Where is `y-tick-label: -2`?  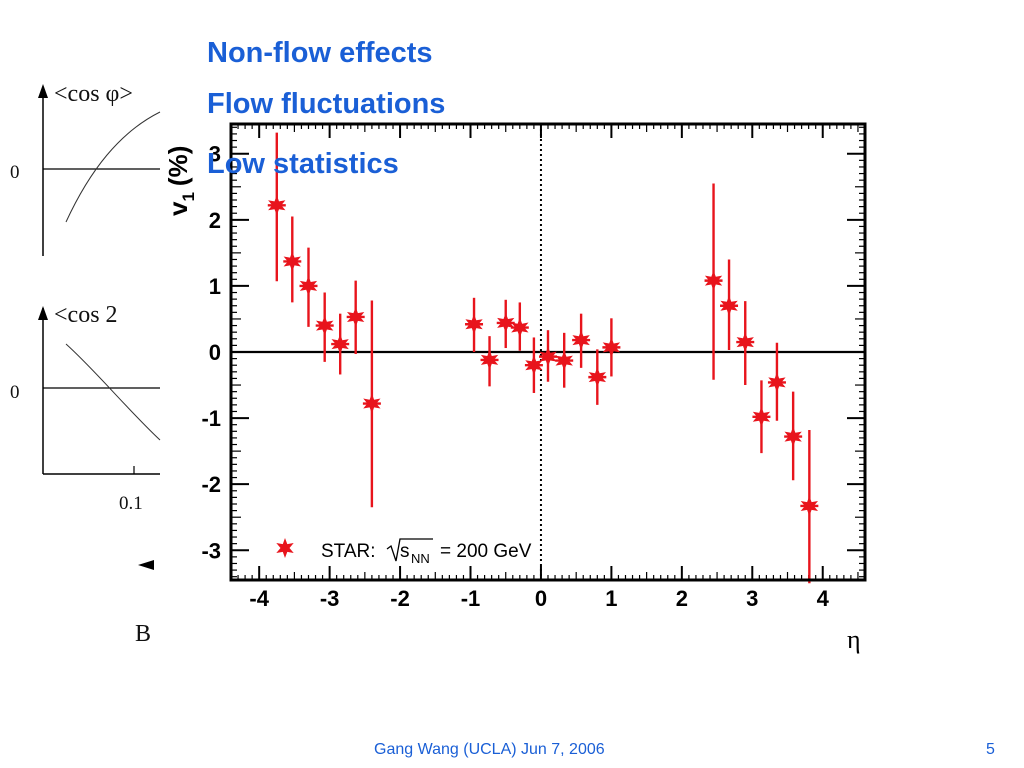 y-tick-label: -2 is located at coordinates (211, 484).